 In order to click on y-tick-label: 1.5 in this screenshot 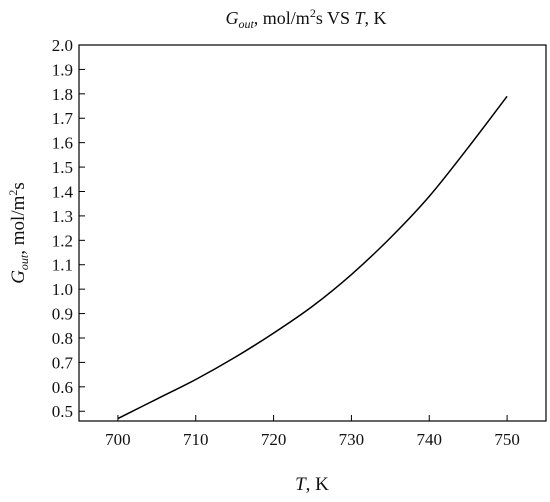, I will do `click(62, 167)`.